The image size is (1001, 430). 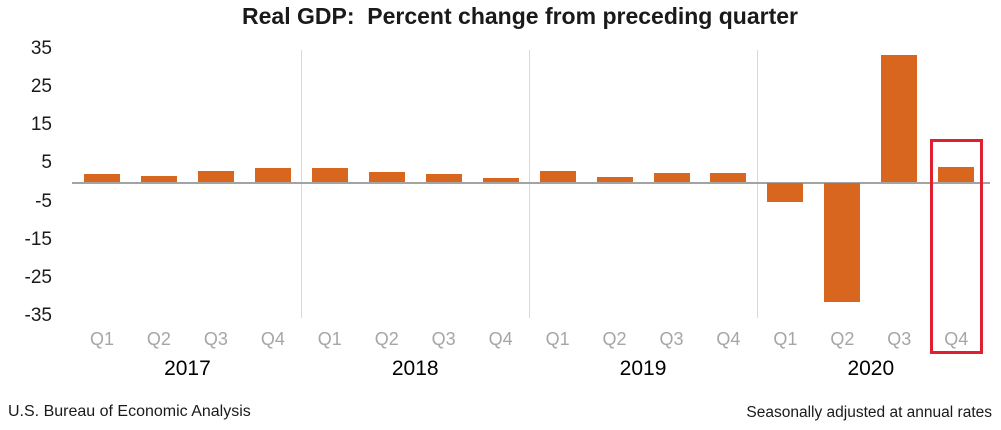 What do you see at coordinates (41, 48) in the screenshot?
I see `y-axis-tick-label: 35` at bounding box center [41, 48].